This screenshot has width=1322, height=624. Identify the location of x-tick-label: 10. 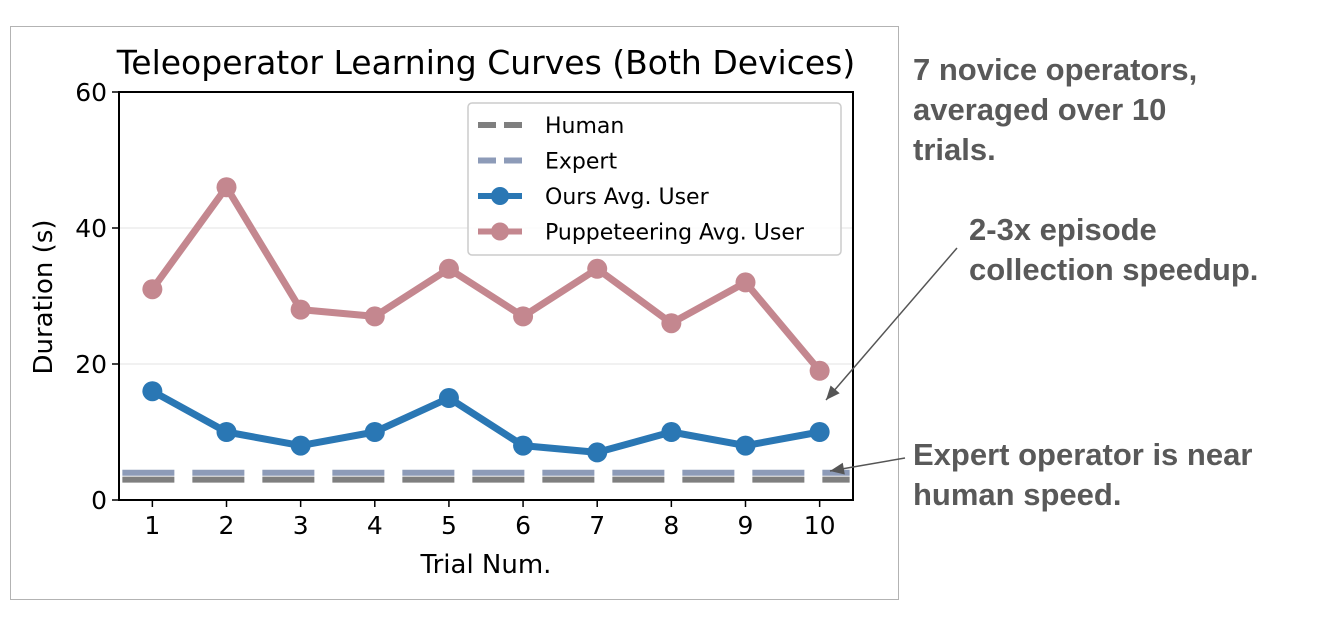
(820, 525).